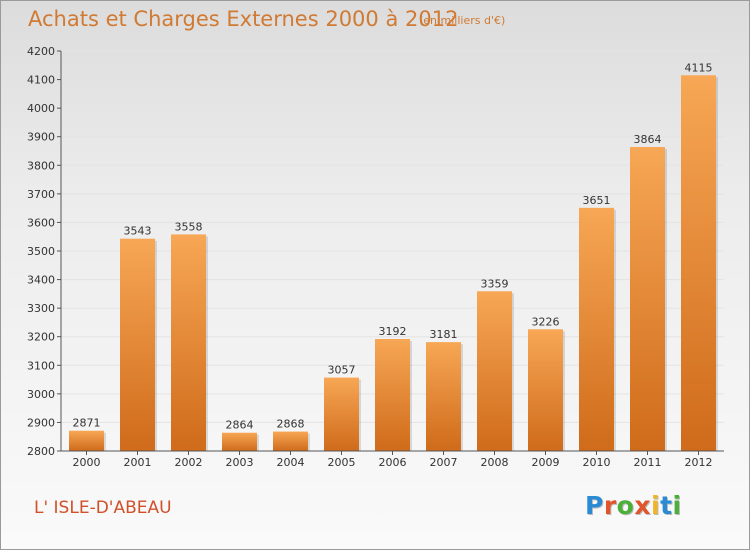  What do you see at coordinates (189, 462) in the screenshot?
I see `x-tick-label: 2002` at bounding box center [189, 462].